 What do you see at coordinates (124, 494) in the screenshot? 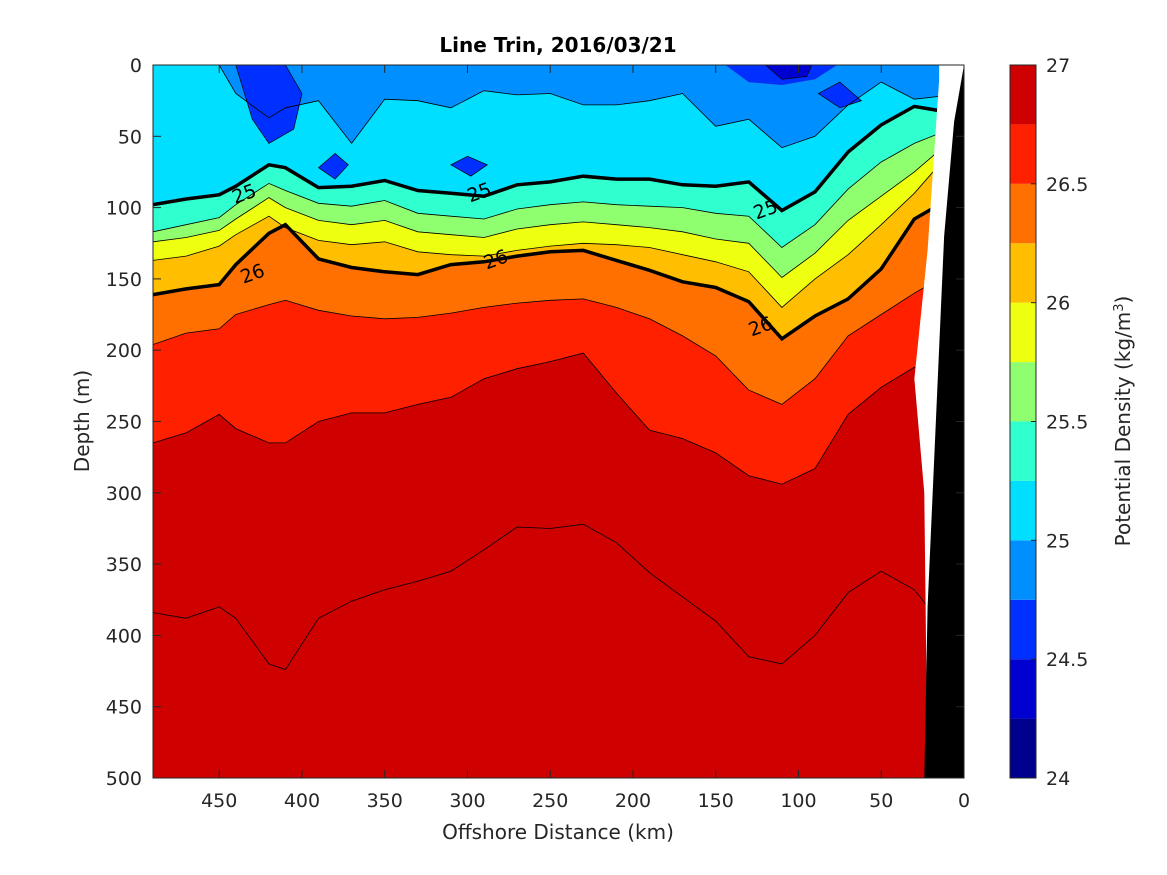
I see `y-tick-label: 300` at bounding box center [124, 494].